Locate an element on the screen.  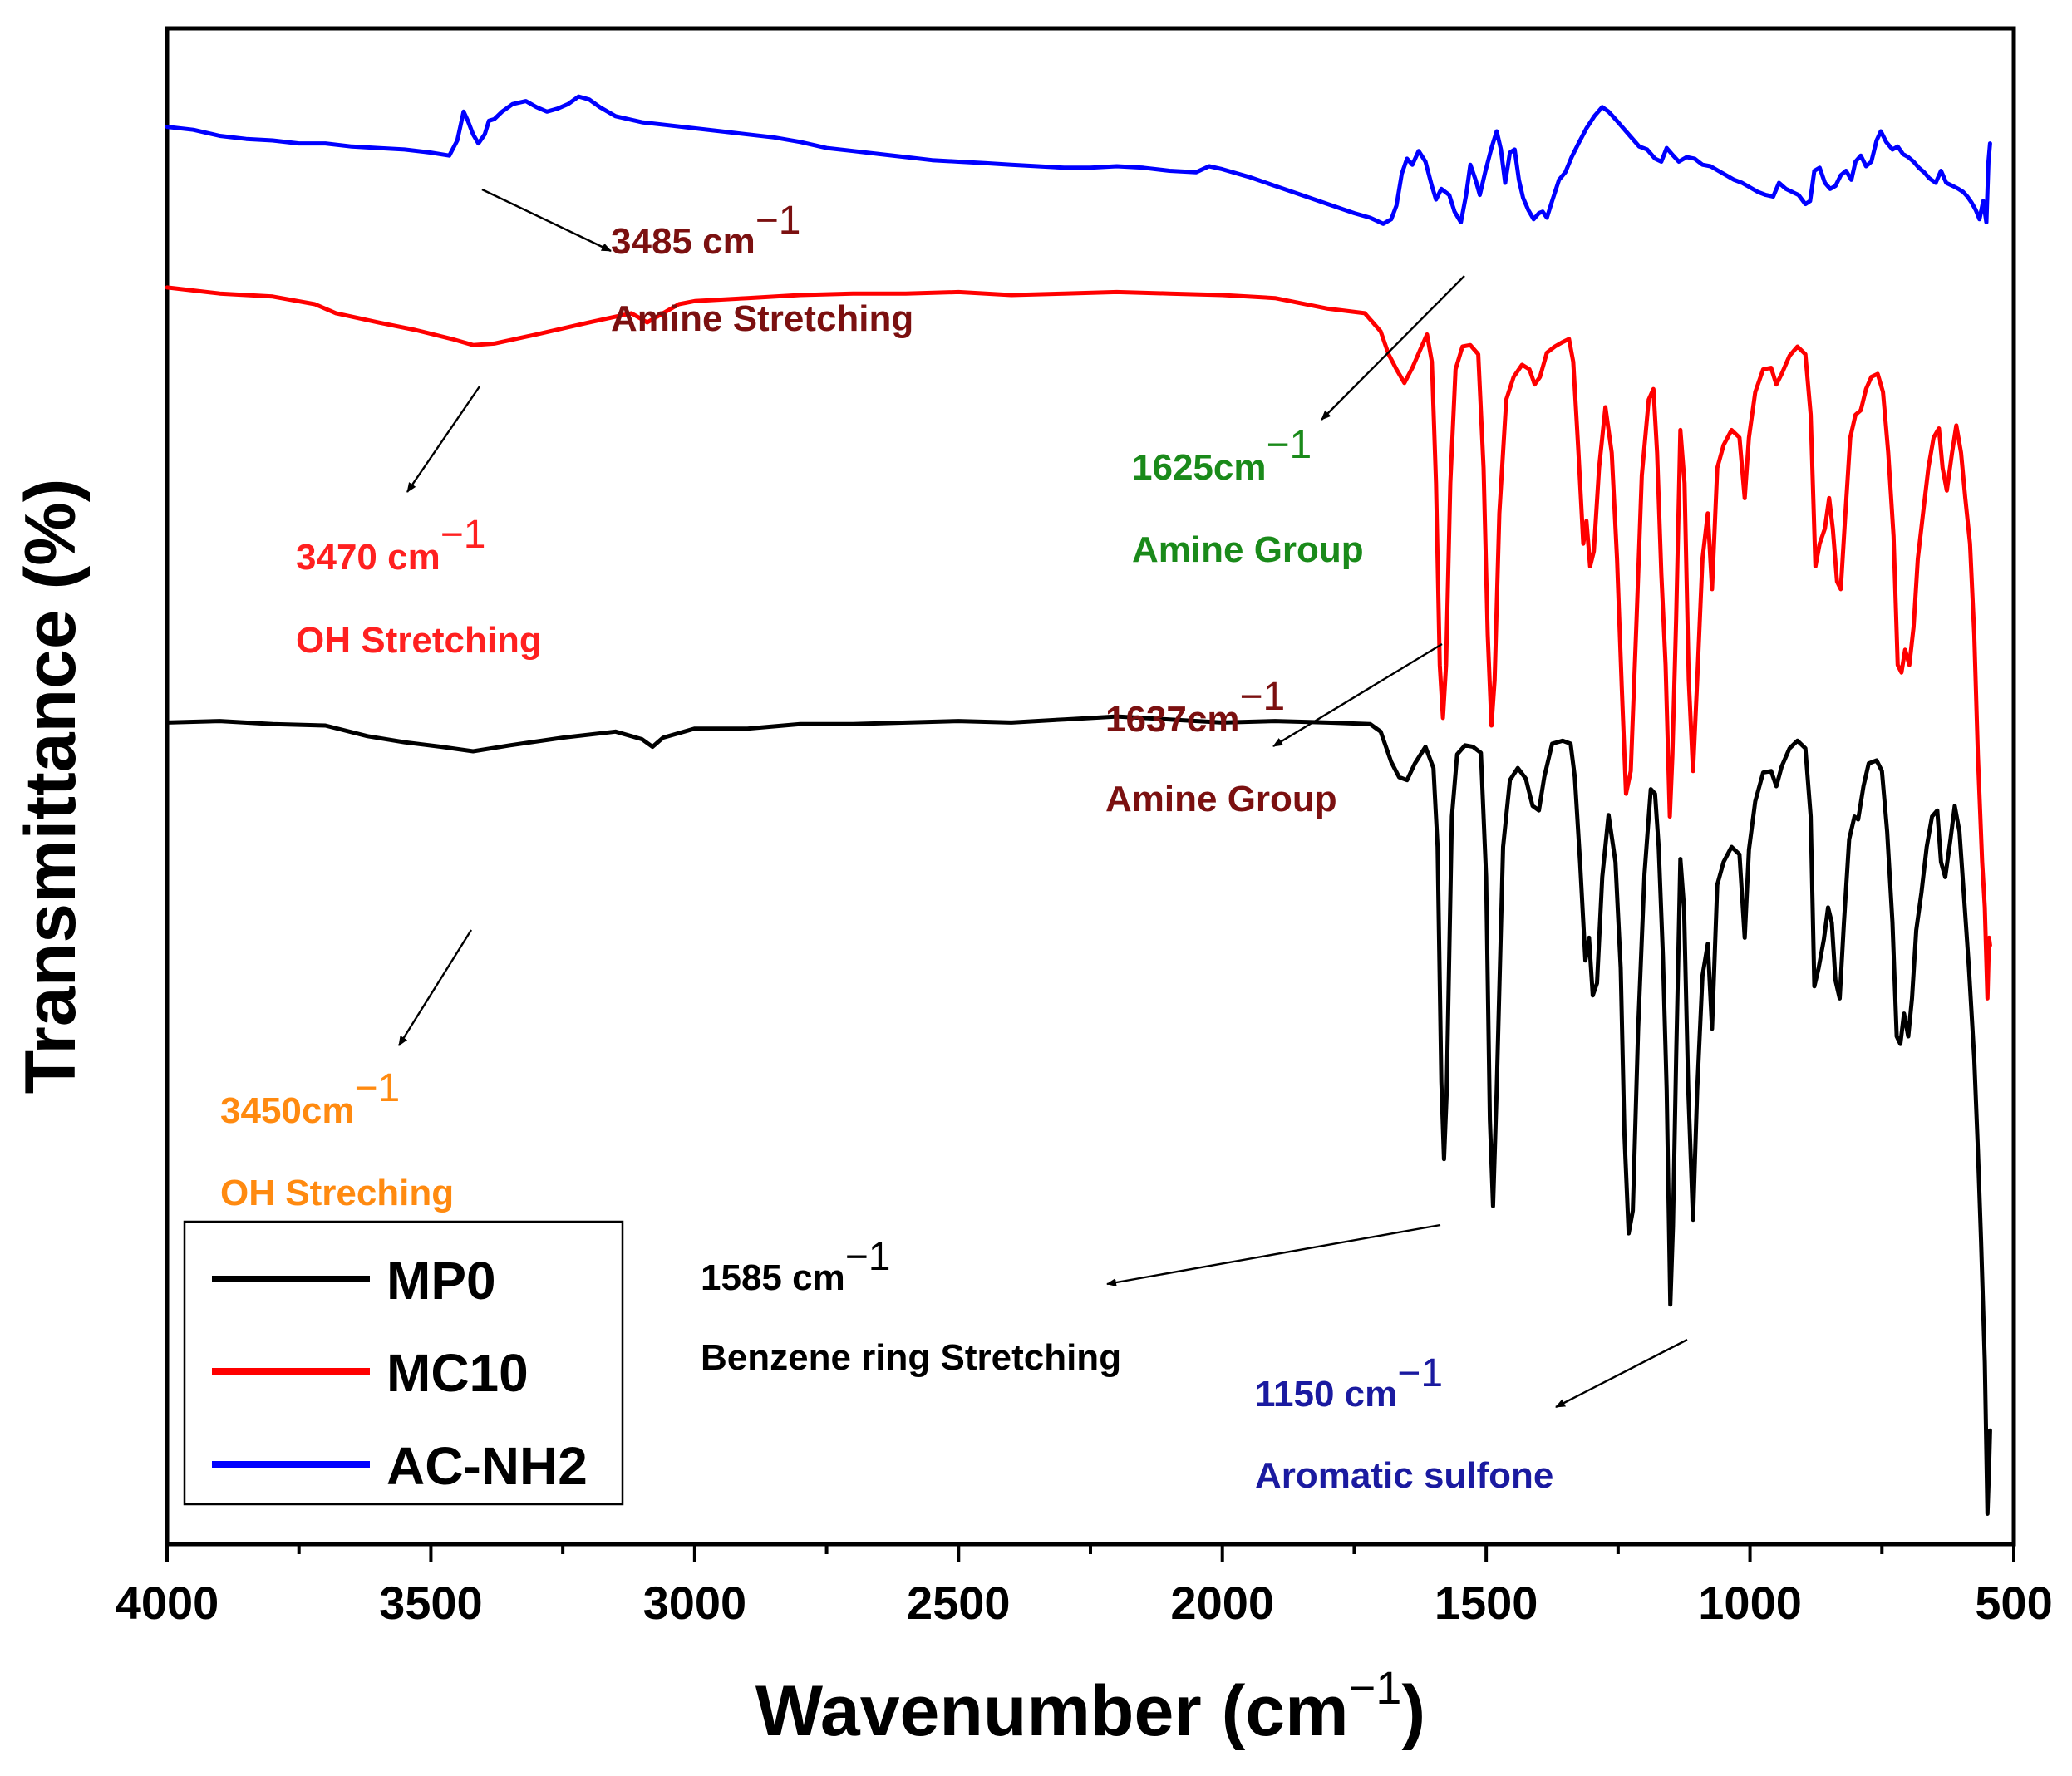
annotation-3470-desc: OH Stretching is located at coordinates (419, 640).